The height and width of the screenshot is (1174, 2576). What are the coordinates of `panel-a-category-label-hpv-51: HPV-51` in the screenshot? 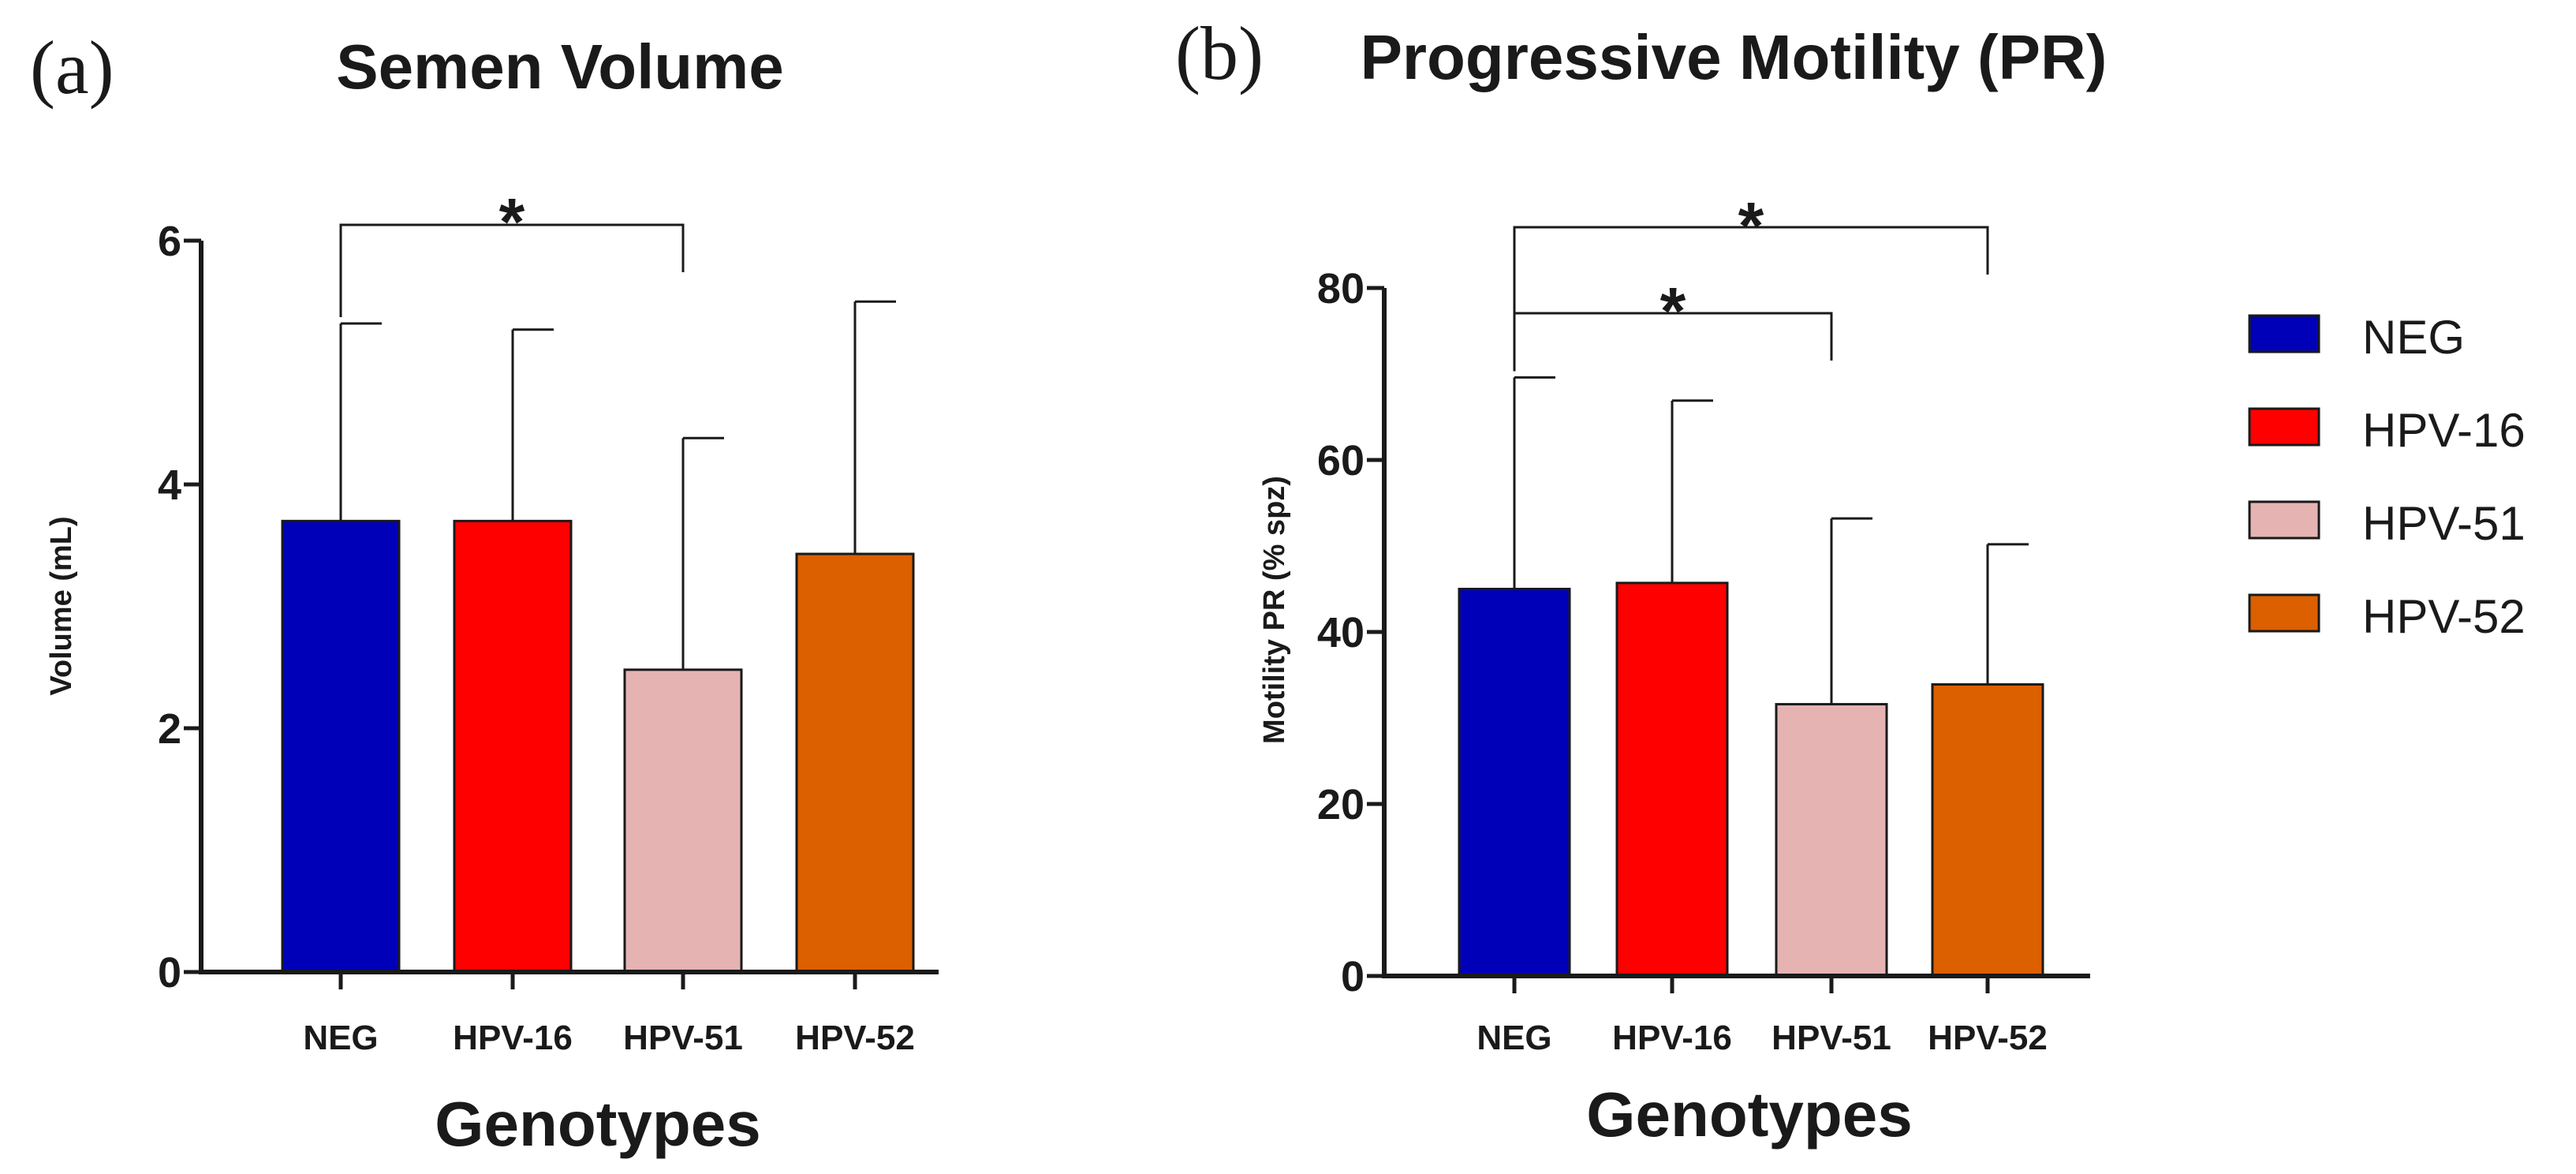 It's located at (683, 1038).